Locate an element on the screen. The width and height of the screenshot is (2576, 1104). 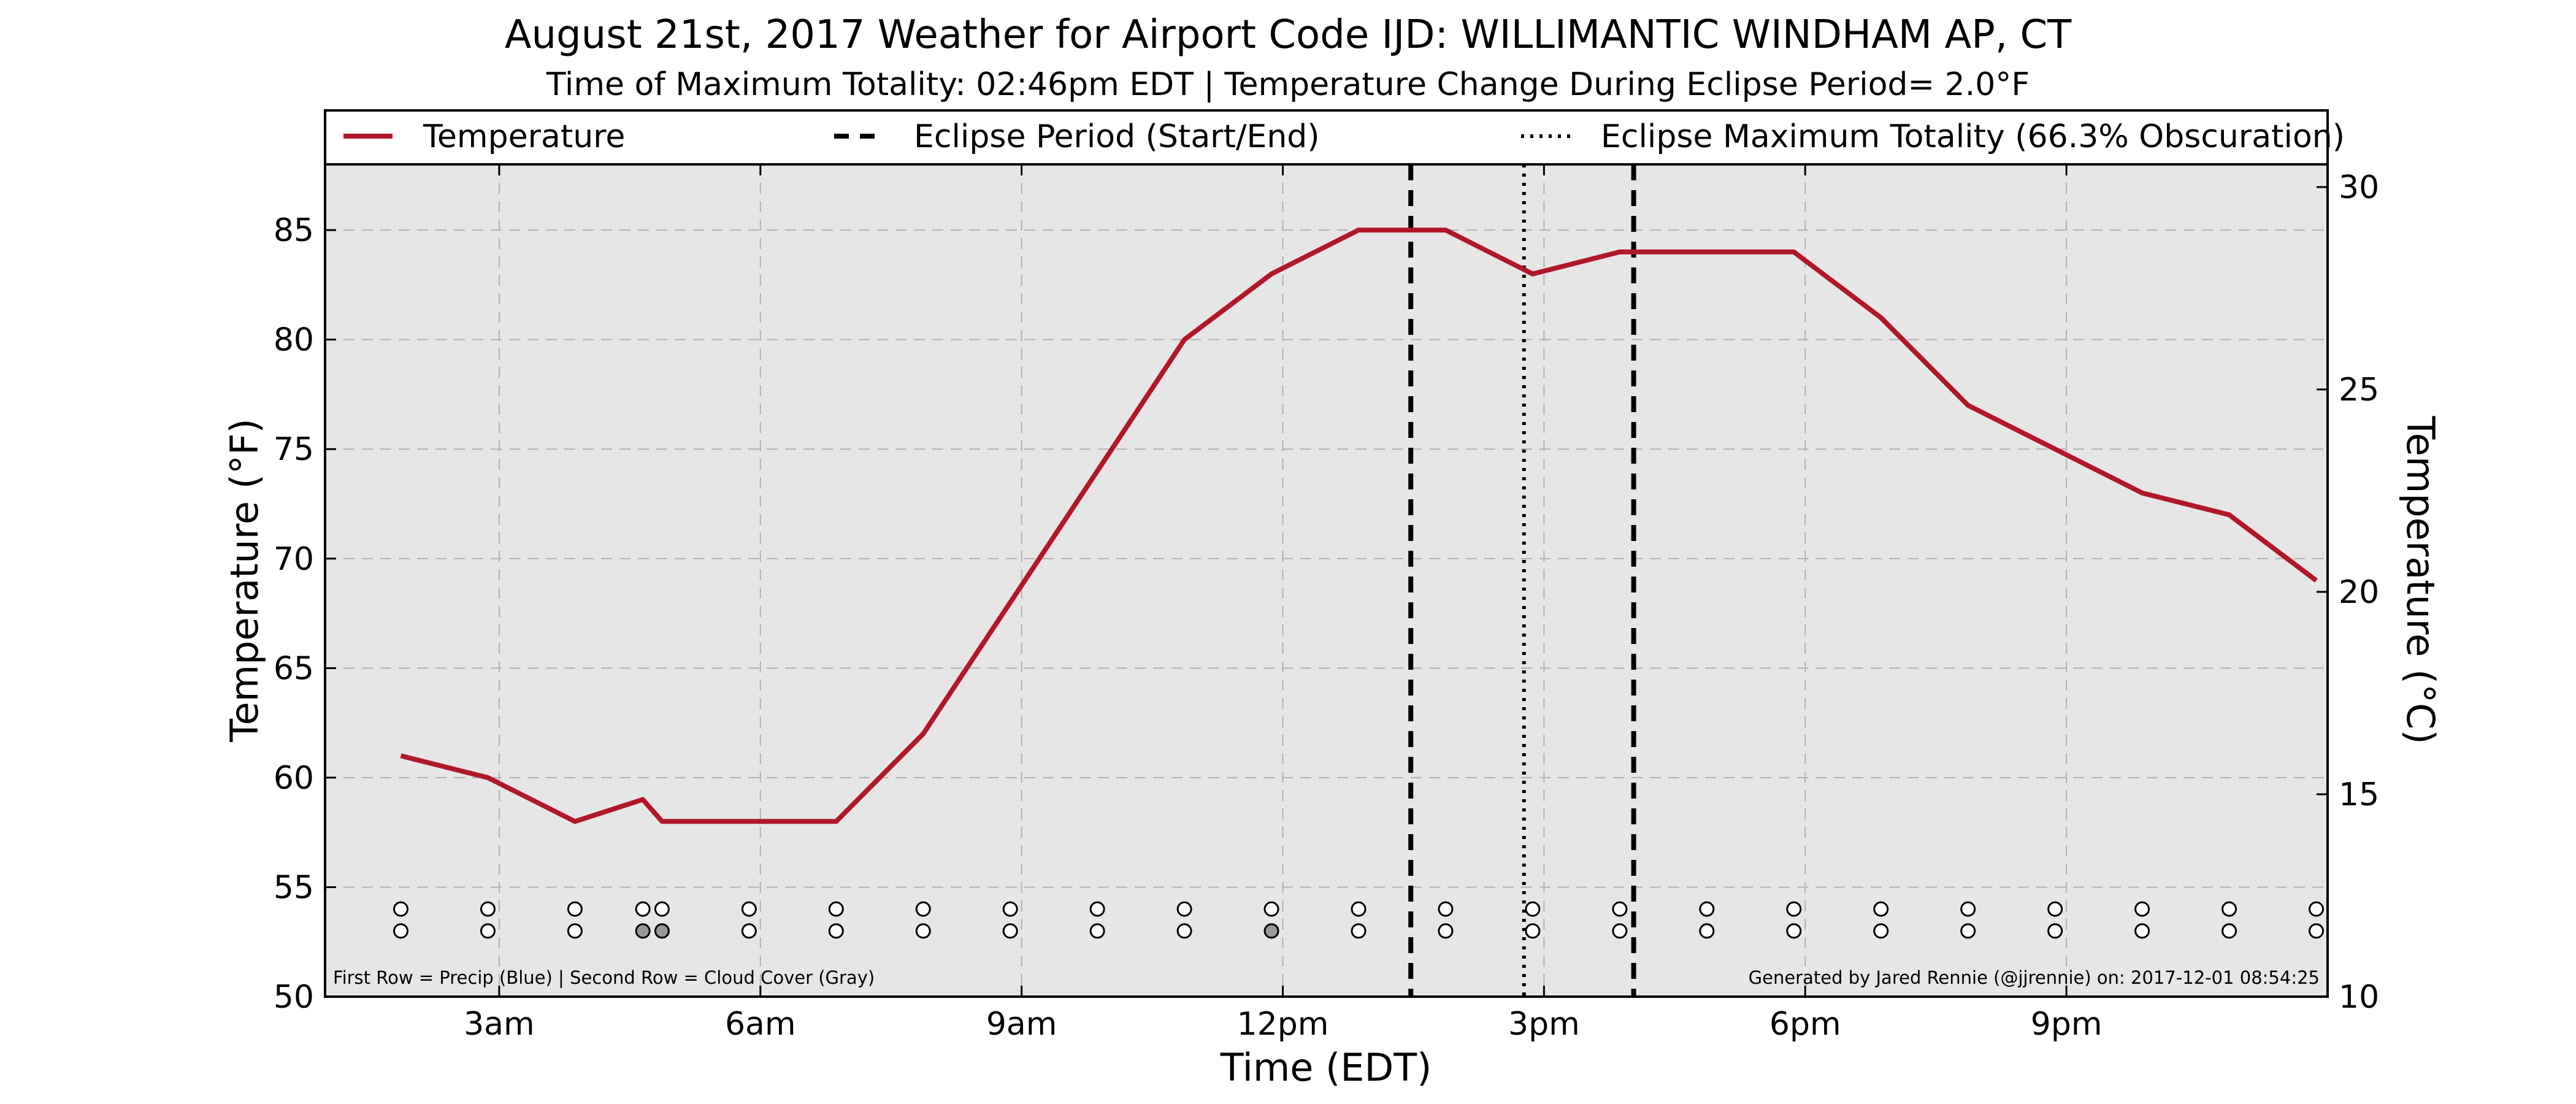
y-tick-label: 80 is located at coordinates (294, 340).